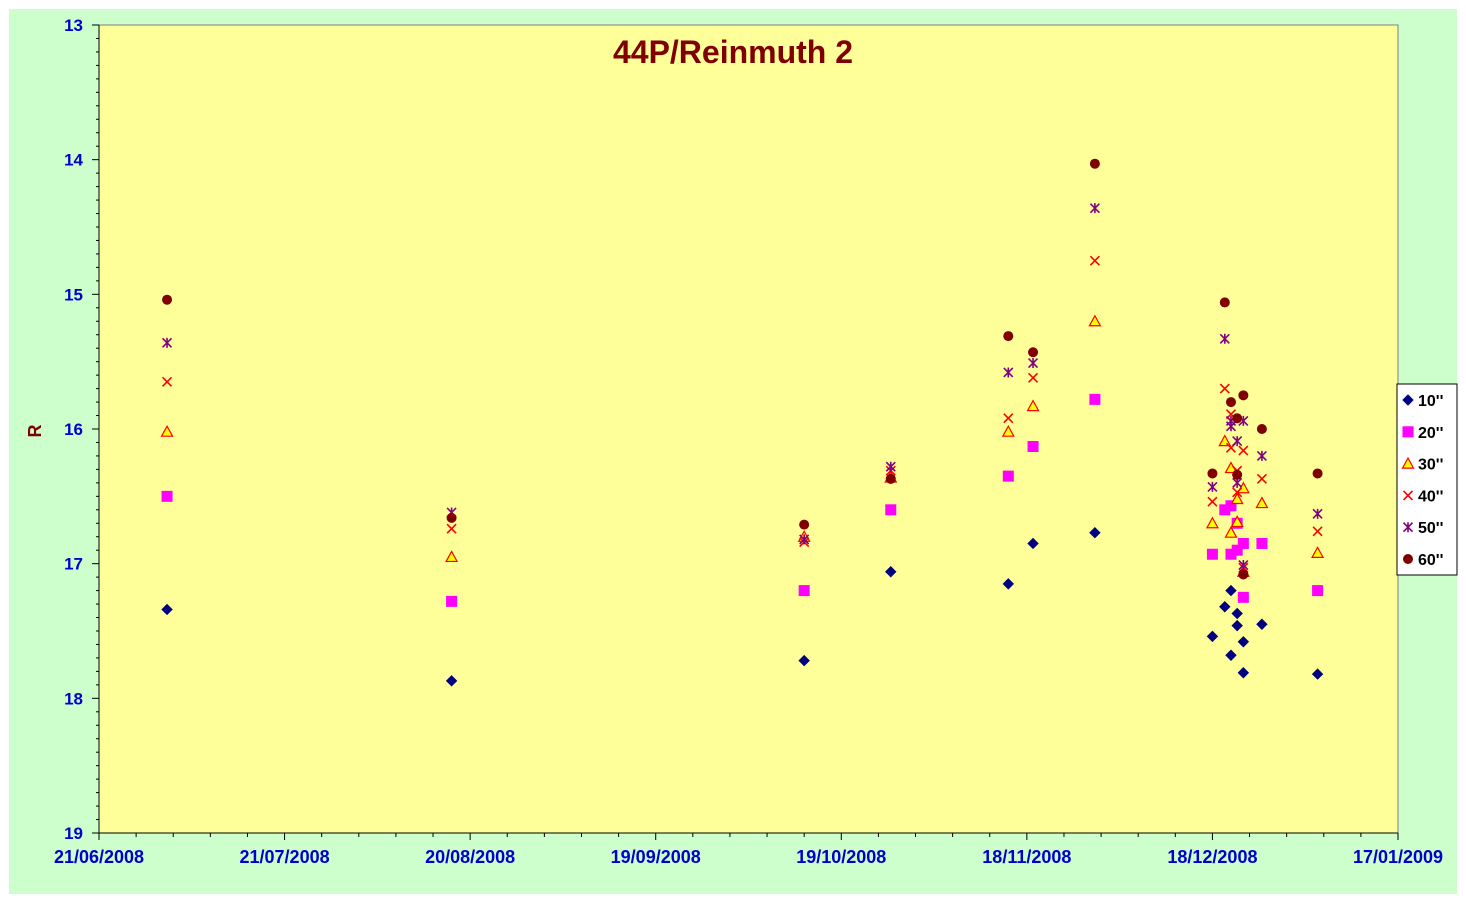  I want to click on y-tick-label: 16, so click(73, 429).